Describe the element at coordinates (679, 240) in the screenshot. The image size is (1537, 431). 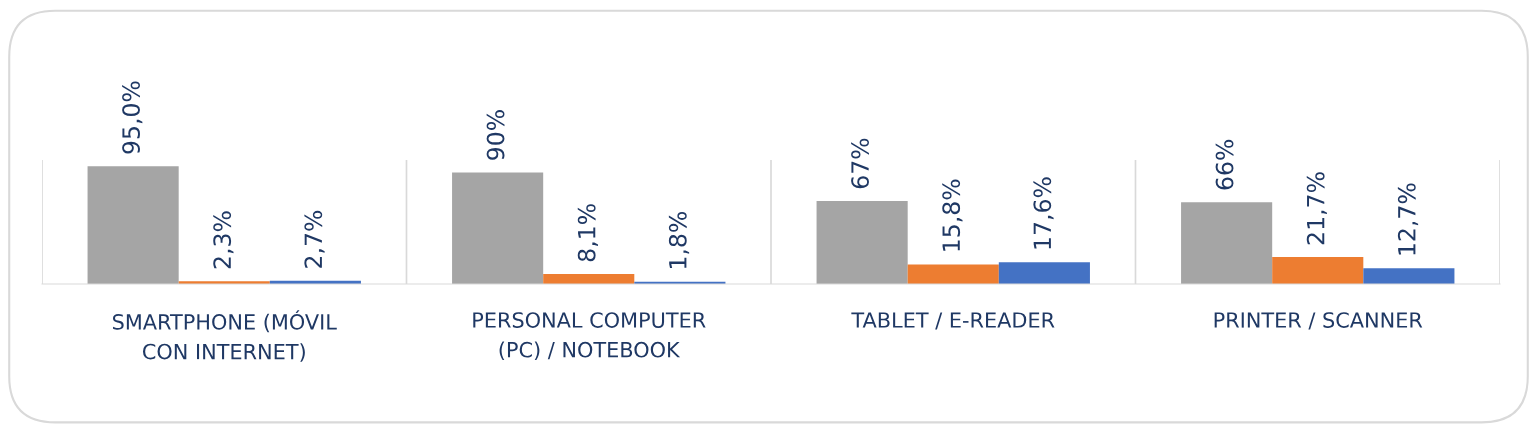
I see `data-label: 1,8%` at that location.